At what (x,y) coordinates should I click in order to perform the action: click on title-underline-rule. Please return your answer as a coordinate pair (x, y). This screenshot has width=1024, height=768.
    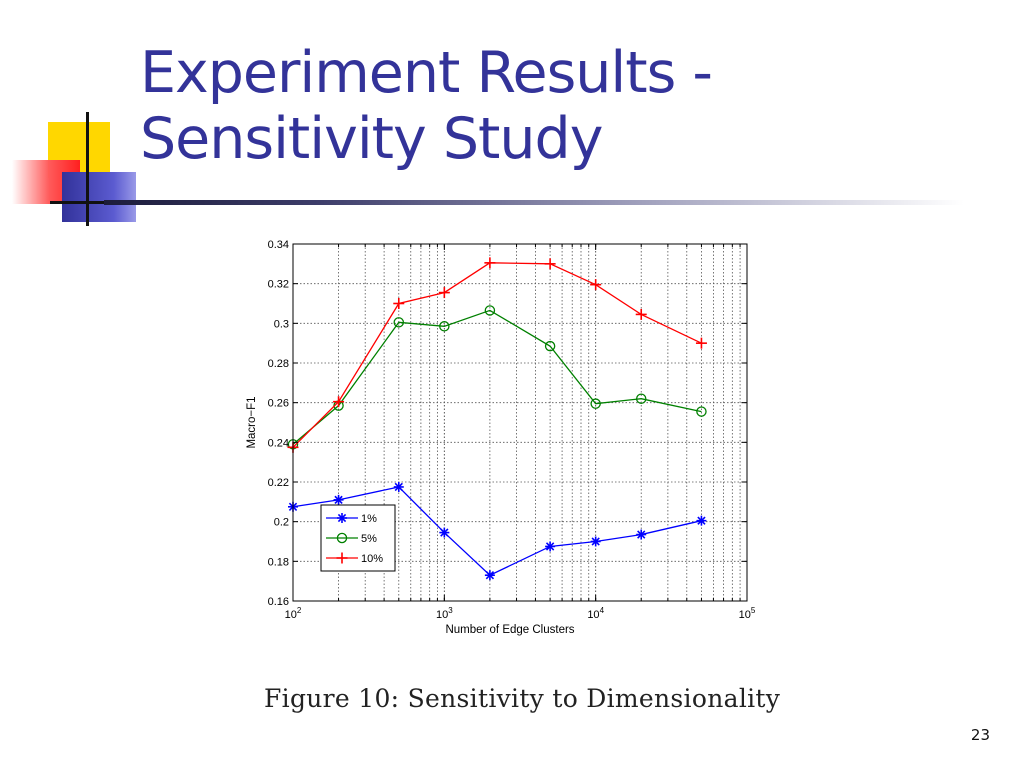
    Looking at the image, I should click on (534, 202).